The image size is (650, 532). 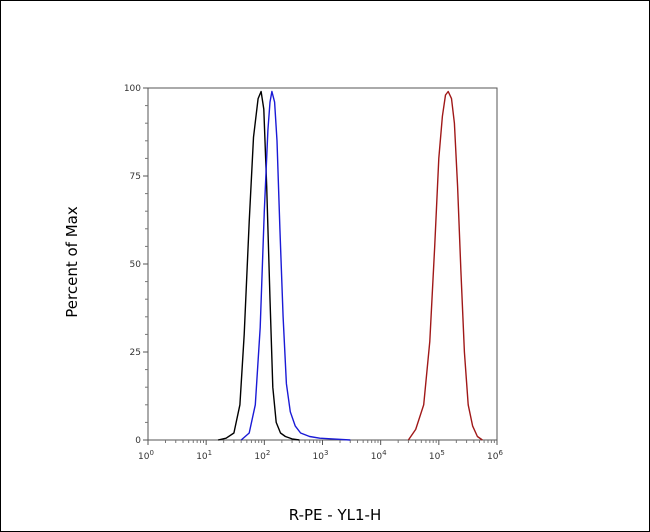 What do you see at coordinates (138, 441) in the screenshot?
I see `y-tick-label: 0` at bounding box center [138, 441].